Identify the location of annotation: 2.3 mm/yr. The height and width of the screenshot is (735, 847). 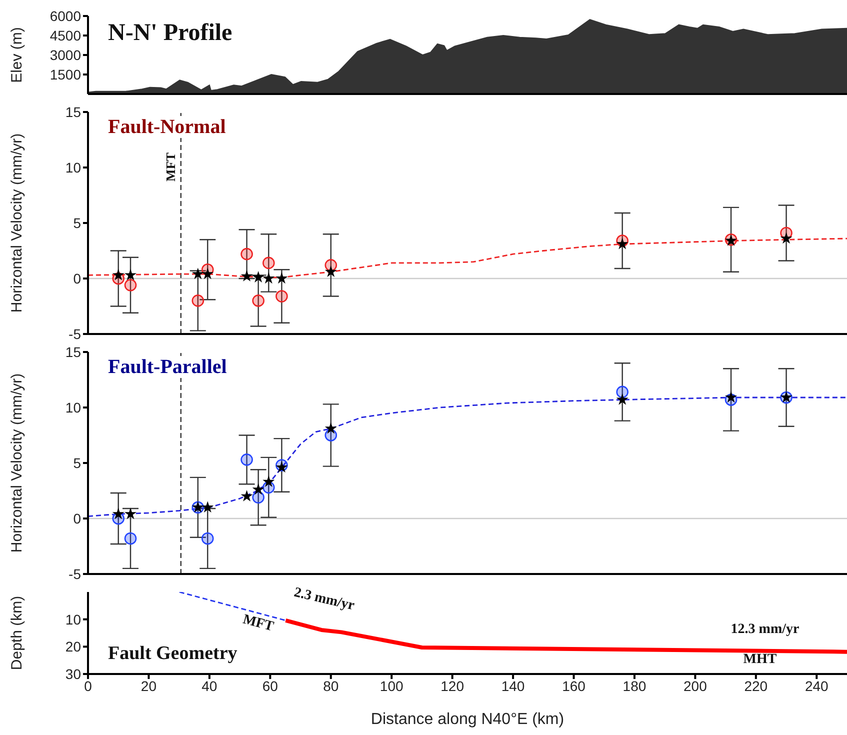
(324, 599).